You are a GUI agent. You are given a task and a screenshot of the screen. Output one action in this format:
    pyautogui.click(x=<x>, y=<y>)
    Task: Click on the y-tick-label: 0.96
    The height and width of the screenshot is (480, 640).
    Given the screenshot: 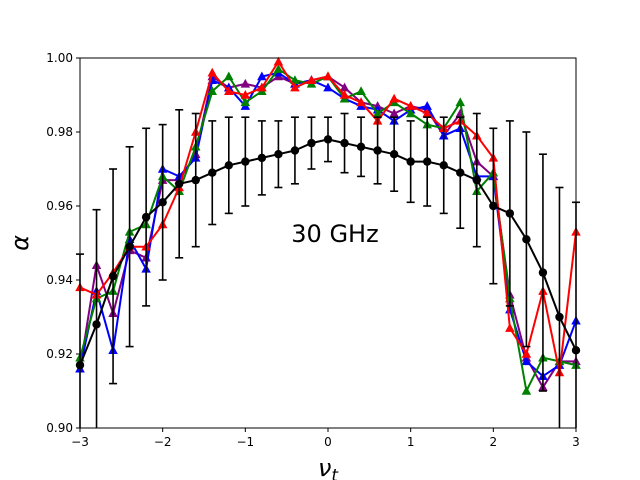 What is the action you would take?
    pyautogui.click(x=59, y=206)
    